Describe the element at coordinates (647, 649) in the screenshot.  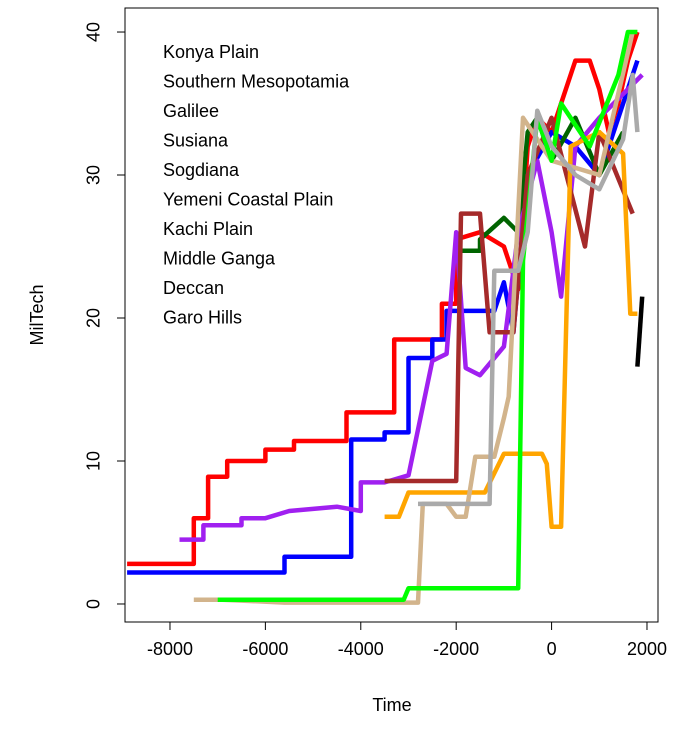
I see `x-tick-label: 2000` at that location.